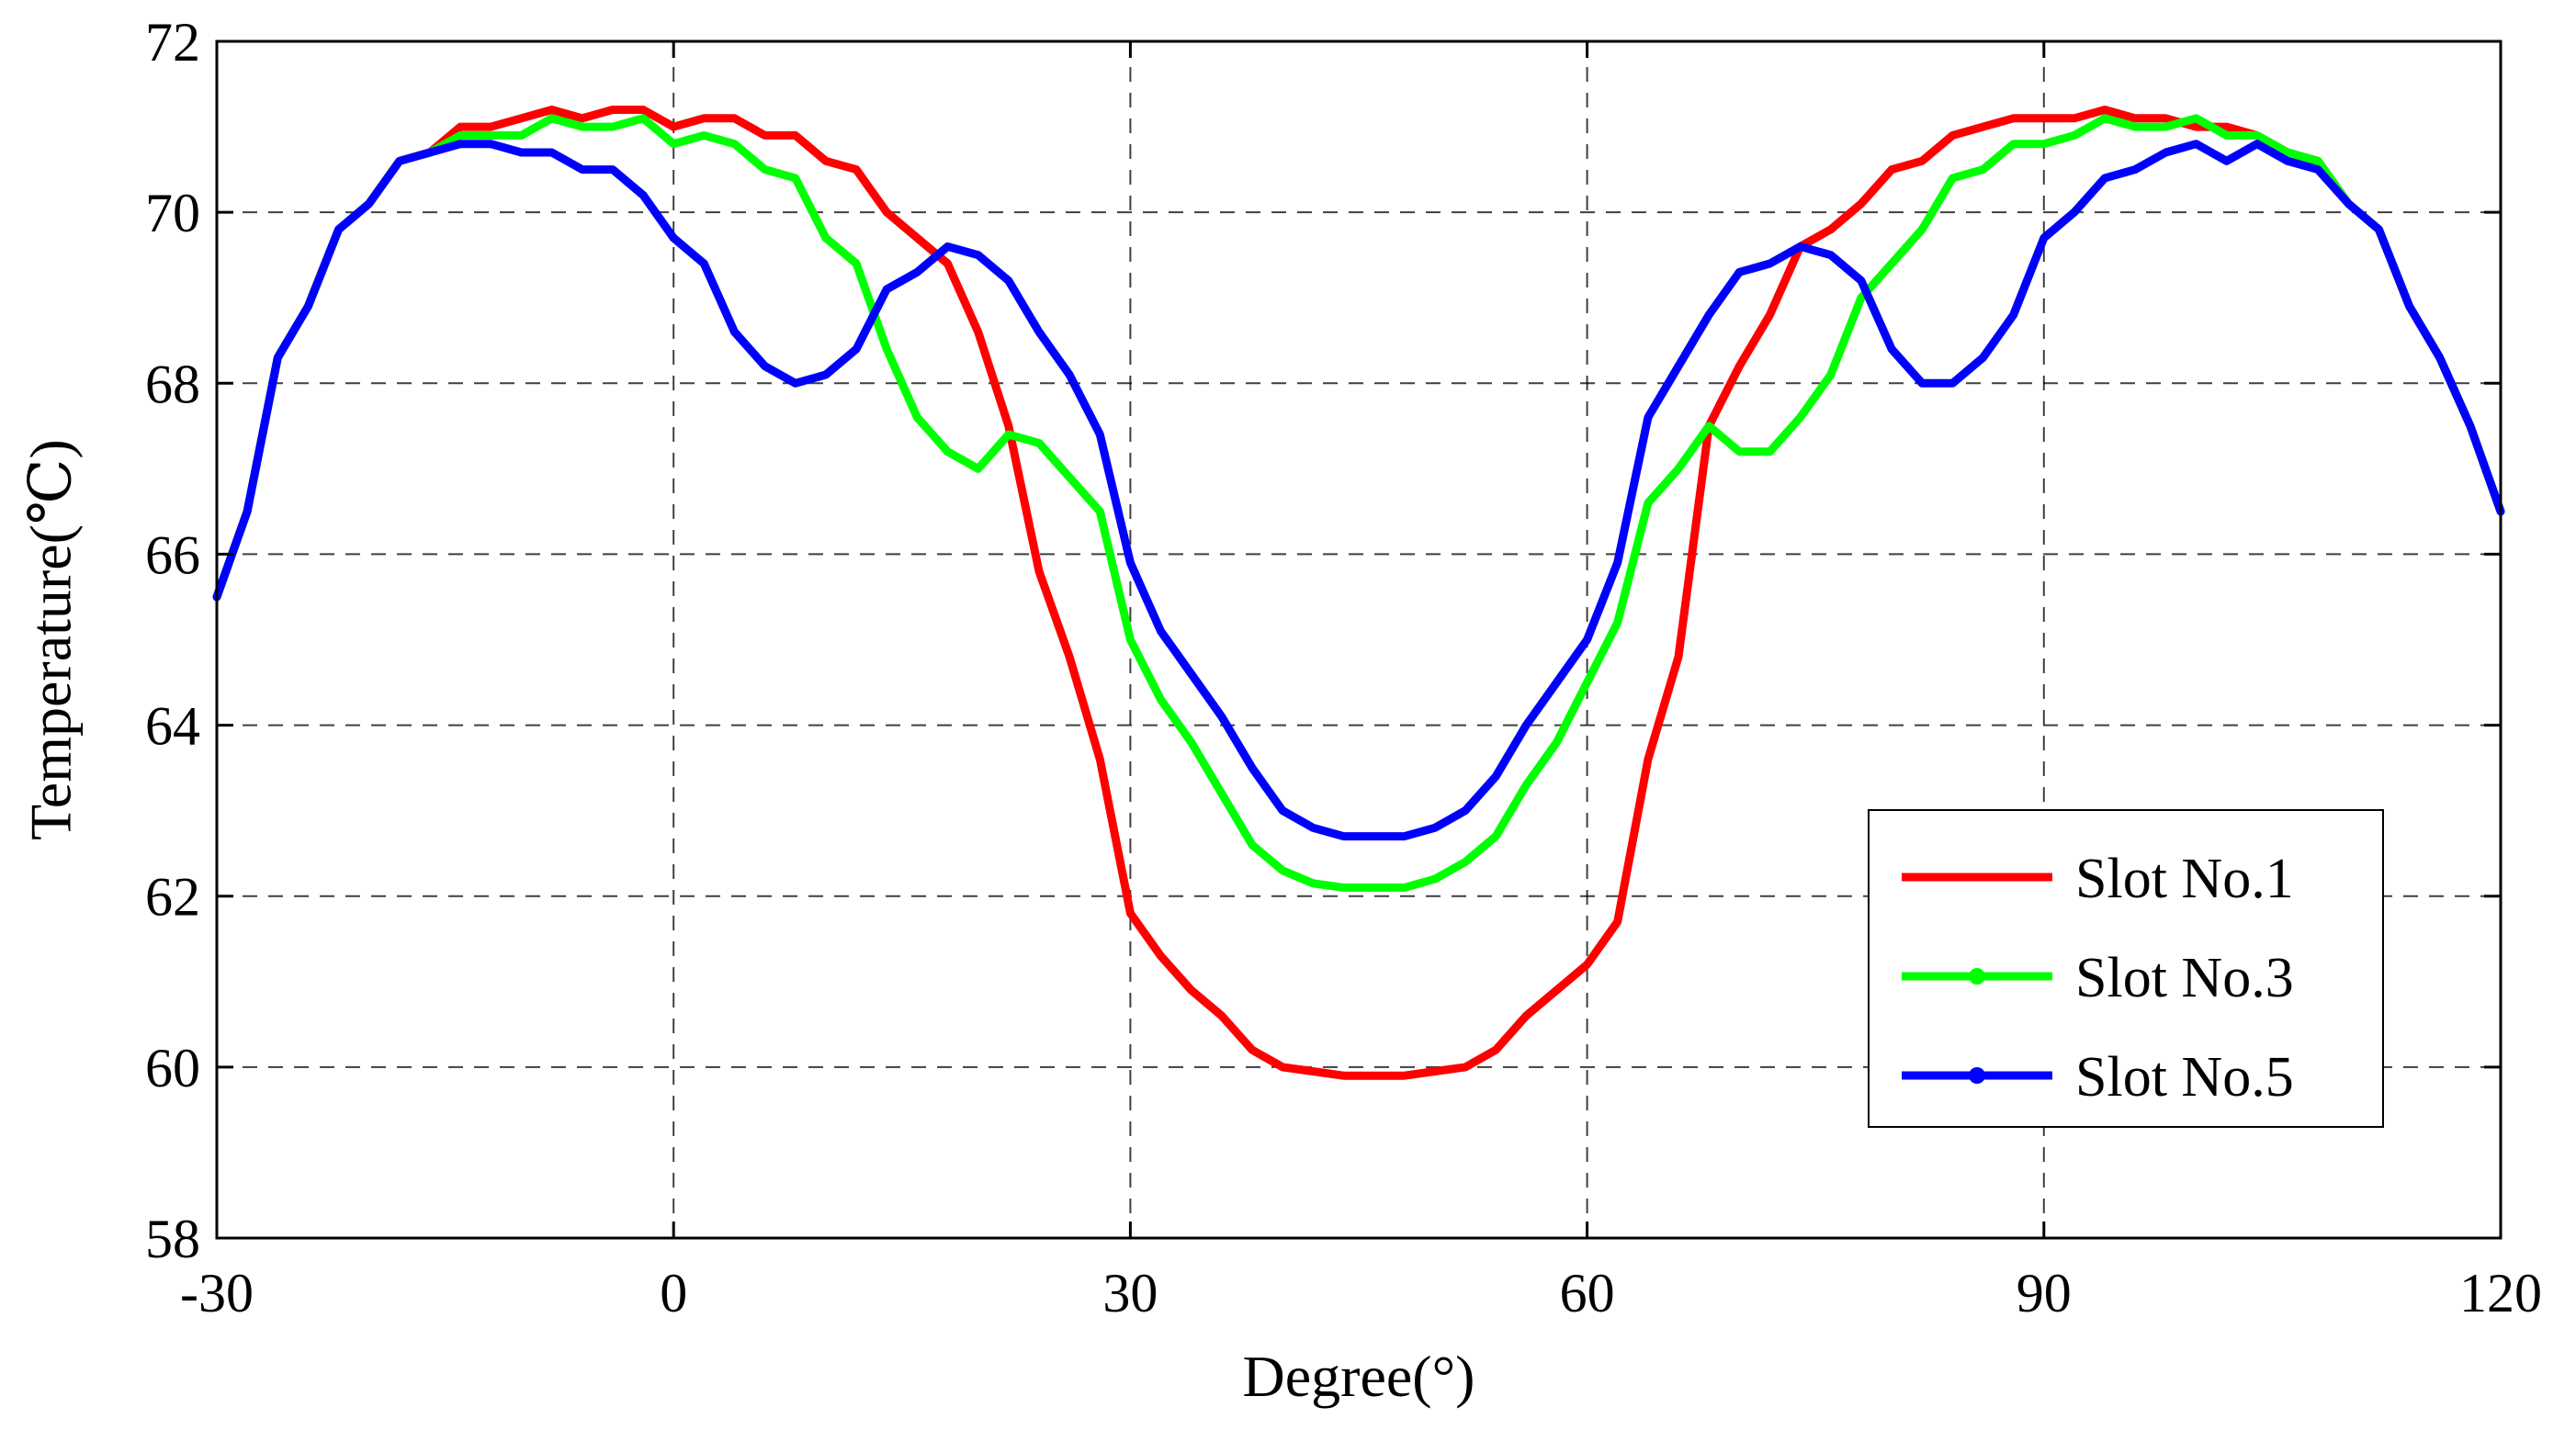 Image resolution: width=2576 pixels, height=1430 pixels. What do you see at coordinates (172, 1239) in the screenshot?
I see `y-tick-label: 58` at bounding box center [172, 1239].